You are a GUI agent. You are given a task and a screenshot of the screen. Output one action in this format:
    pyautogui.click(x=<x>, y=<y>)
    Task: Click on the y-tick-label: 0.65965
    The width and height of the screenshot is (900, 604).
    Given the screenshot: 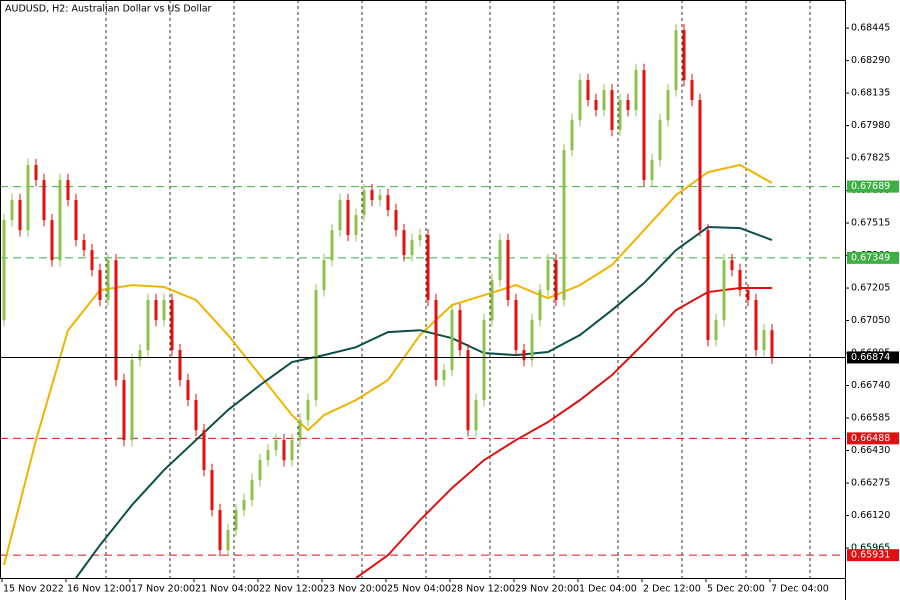 What is the action you would take?
    pyautogui.click(x=870, y=548)
    